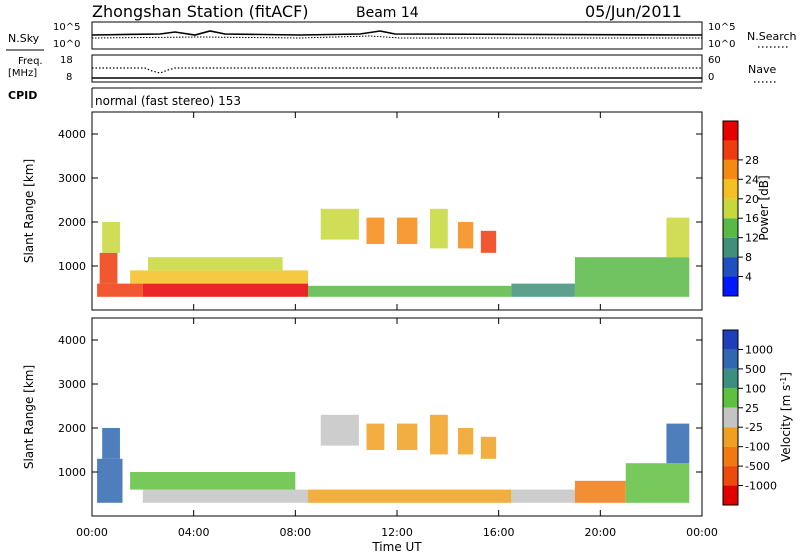 The height and width of the screenshot is (554, 800). What do you see at coordinates (396, 547) in the screenshot?
I see `x-axis-label: Time UT` at bounding box center [396, 547].